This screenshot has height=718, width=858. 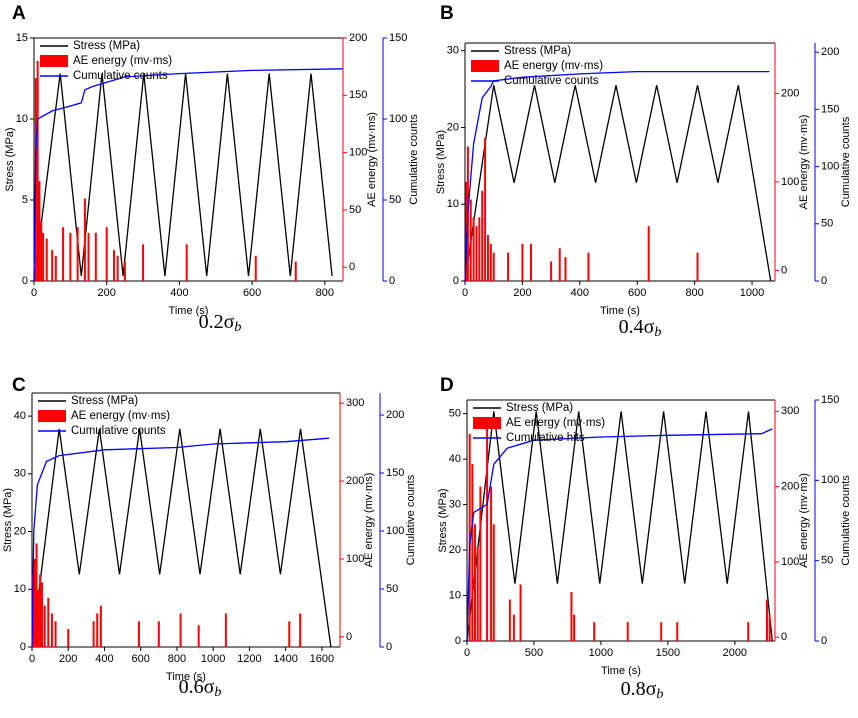 What do you see at coordinates (637, 327) in the screenshot?
I see `caption-main: 0.4σ` at bounding box center [637, 327].